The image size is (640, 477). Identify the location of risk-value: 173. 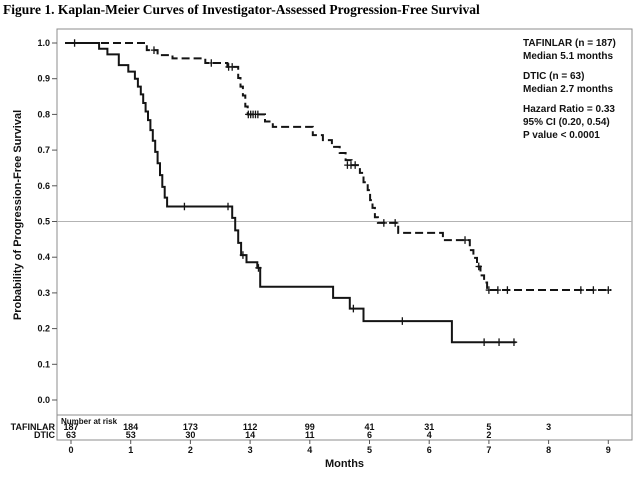
(190, 427).